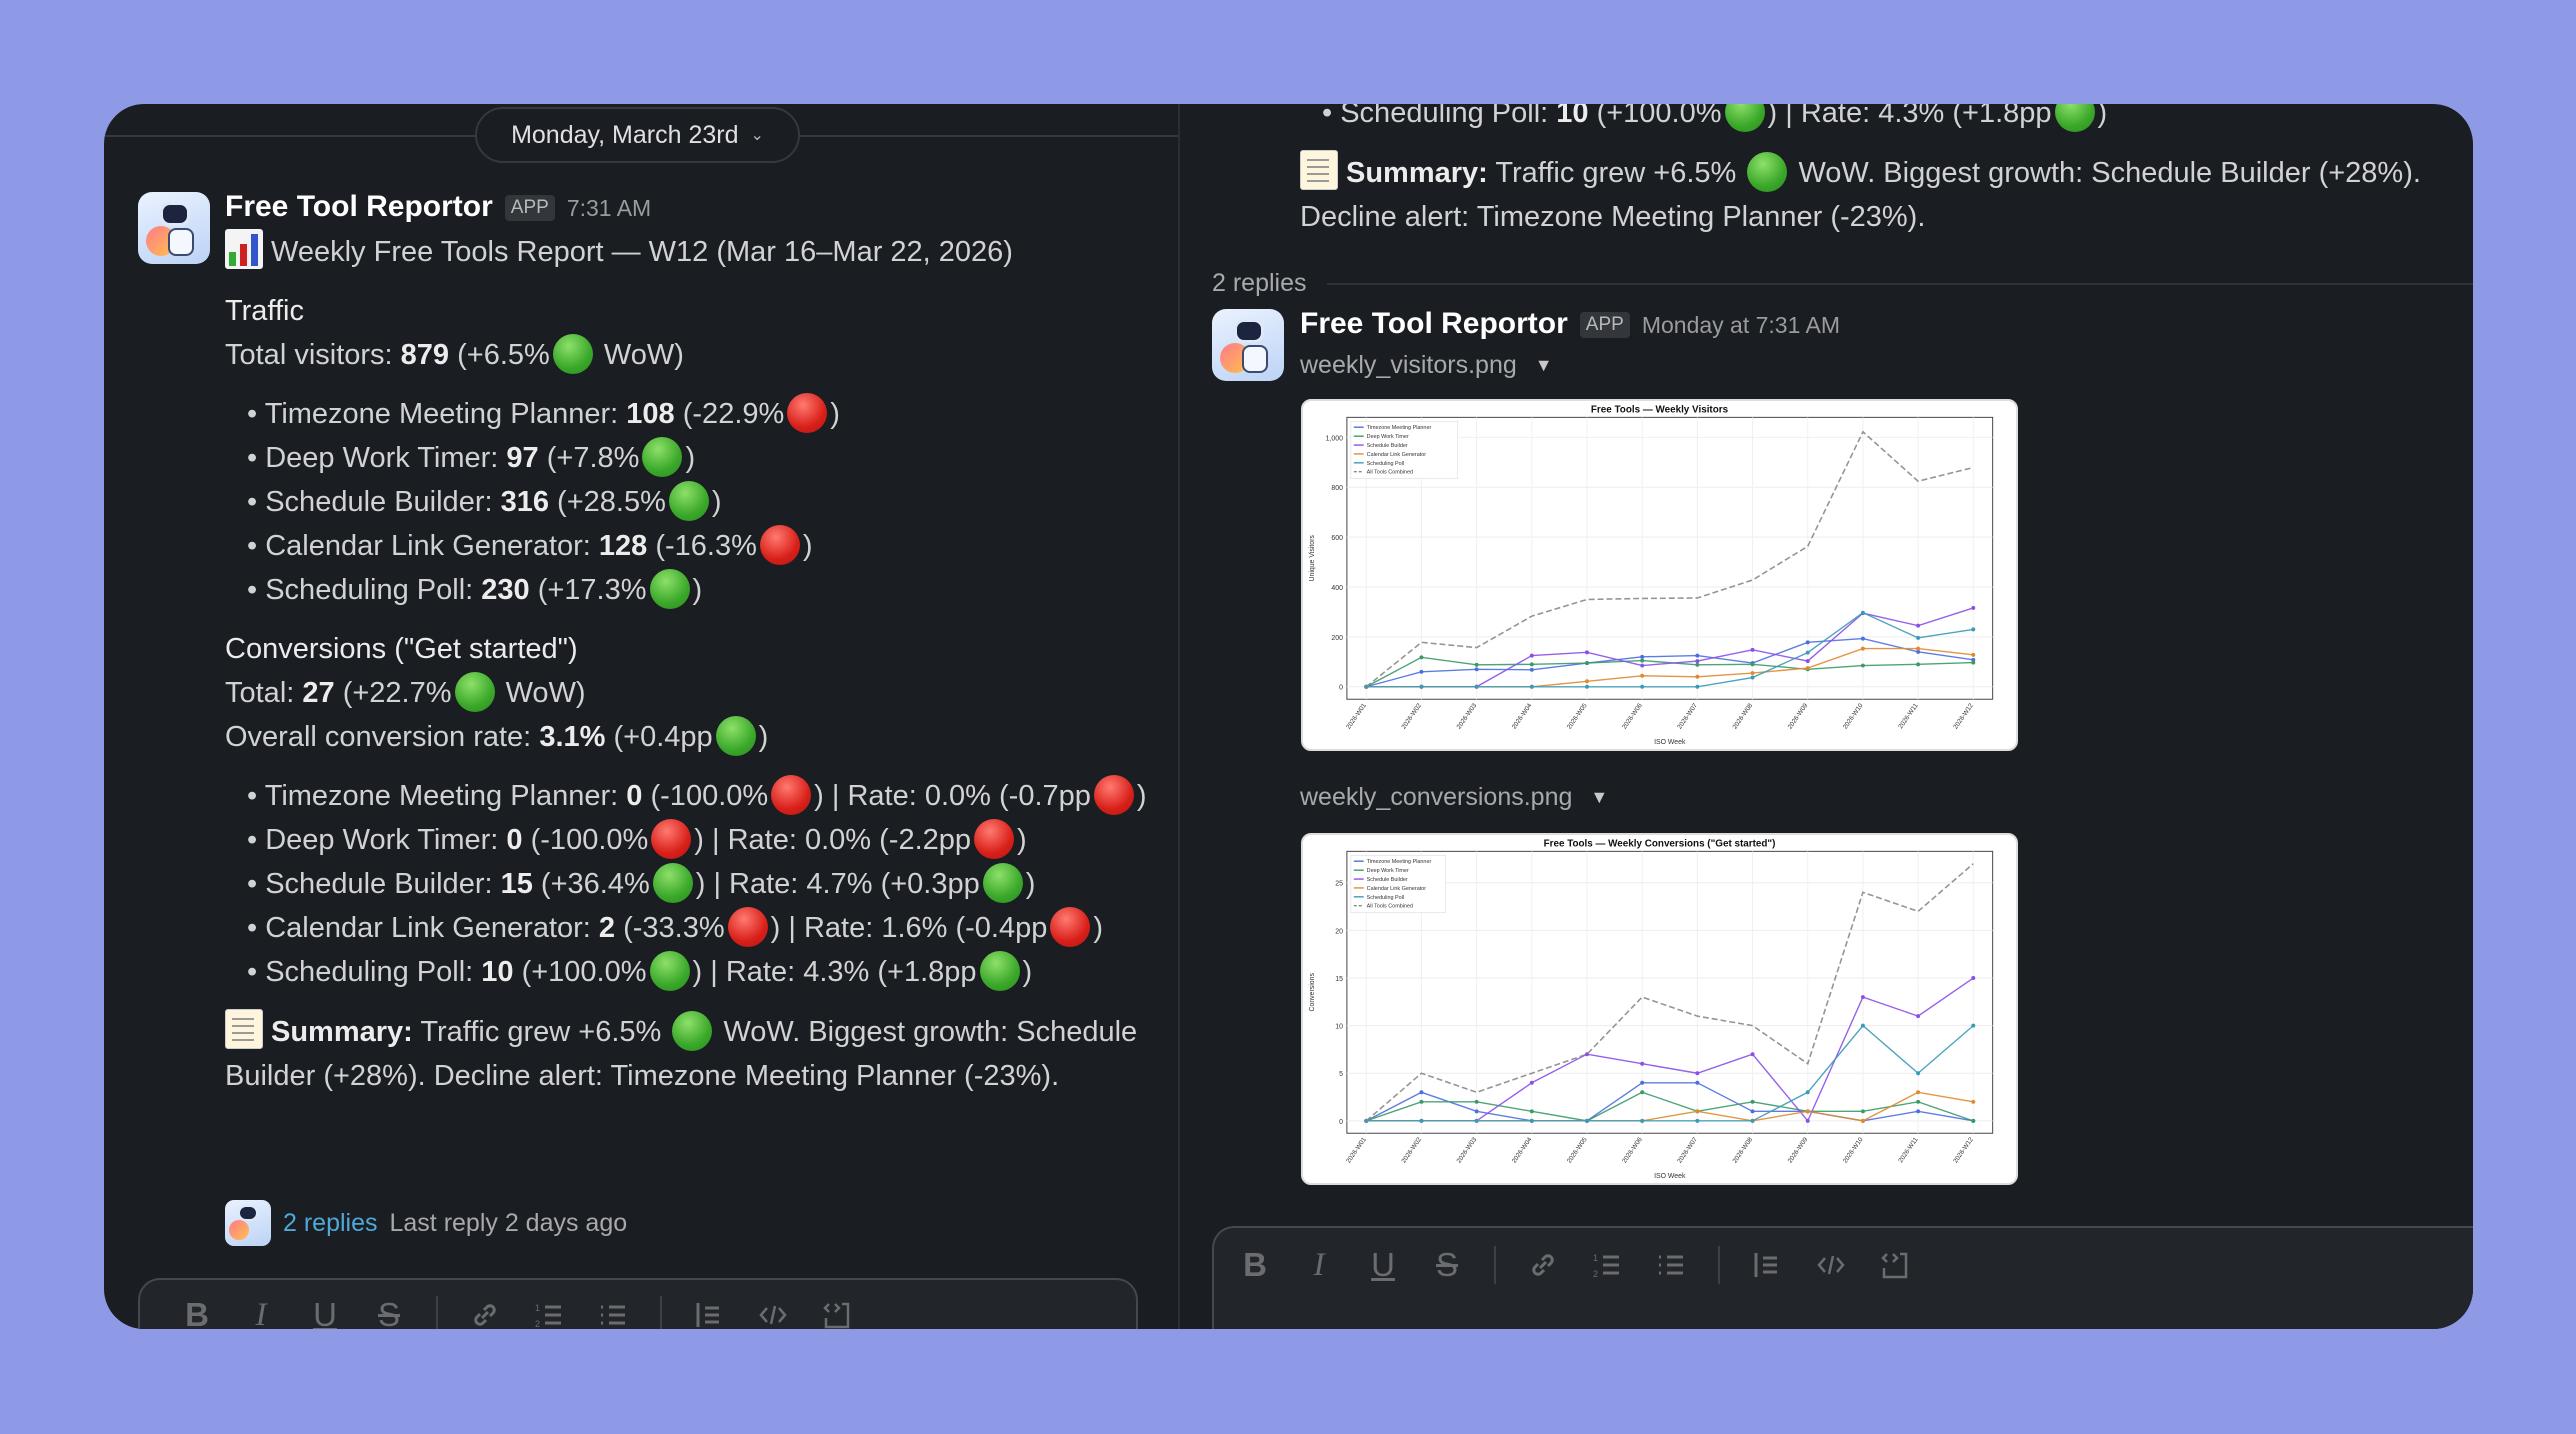 The image size is (2576, 1434). What do you see at coordinates (1341, 688) in the screenshot?
I see `y-tick-label: 0` at bounding box center [1341, 688].